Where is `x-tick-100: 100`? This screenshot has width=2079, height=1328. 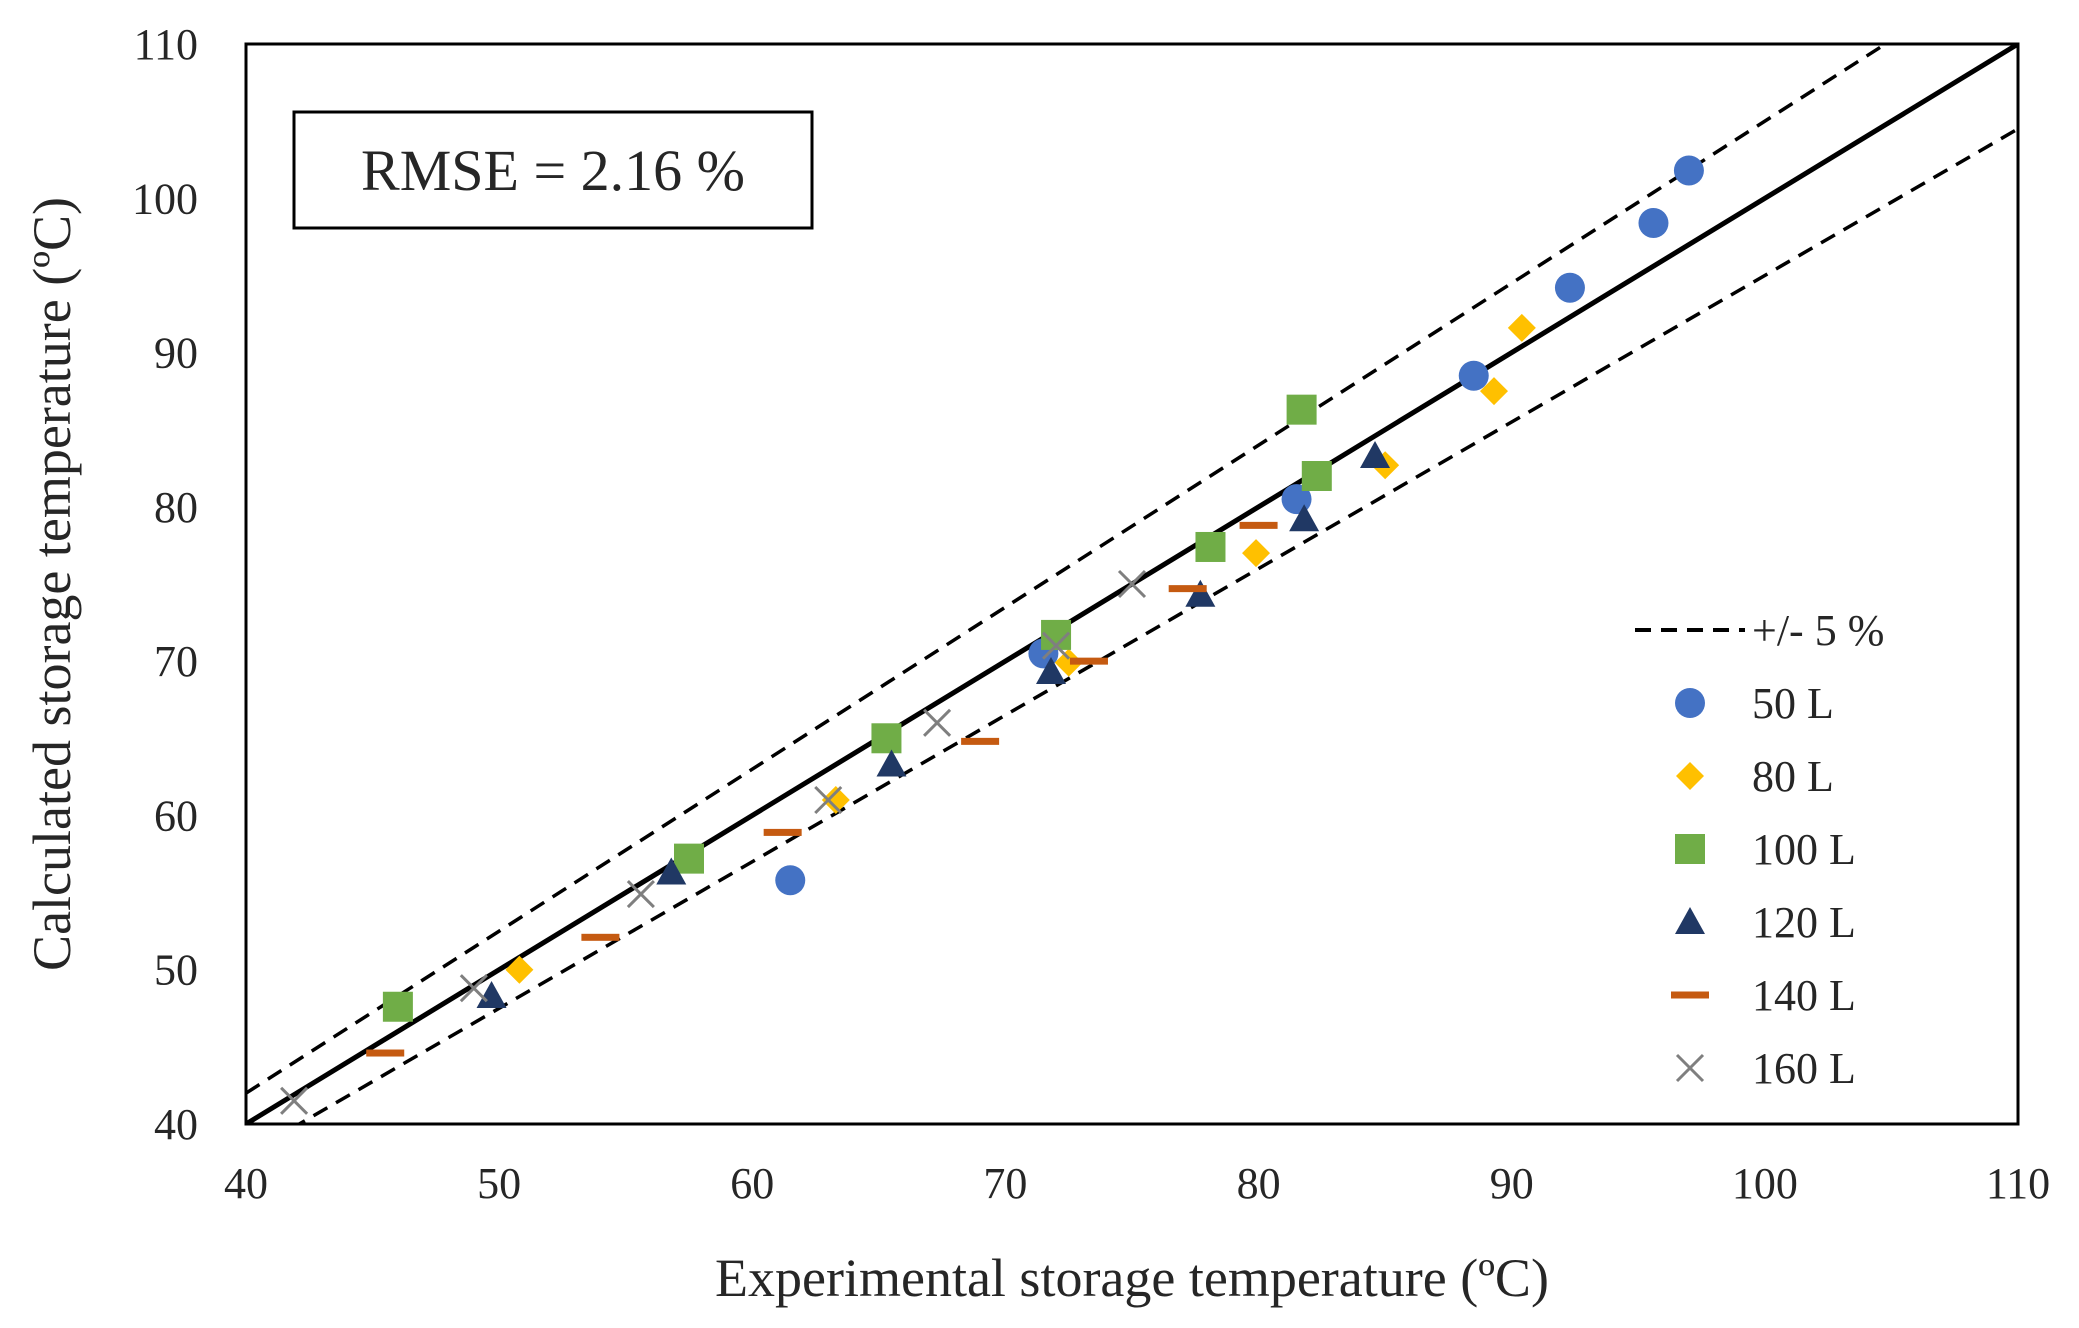
x-tick-100: 100 is located at coordinates (1765, 1183).